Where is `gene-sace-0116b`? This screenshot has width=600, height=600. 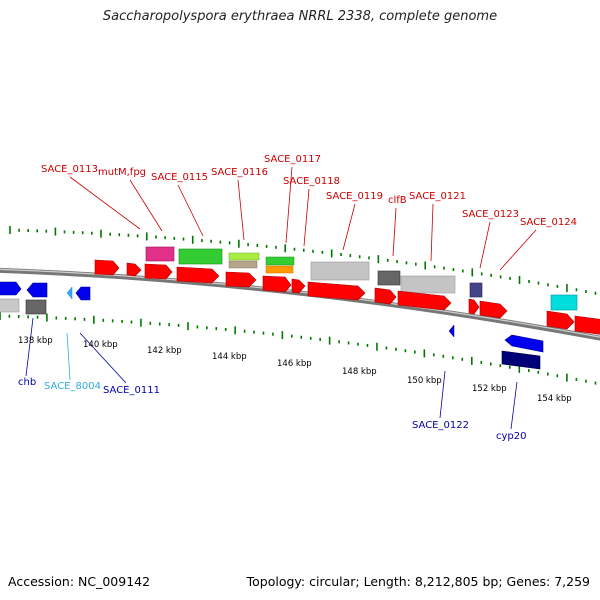
gene-sace-0116b is located at coordinates (243, 264).